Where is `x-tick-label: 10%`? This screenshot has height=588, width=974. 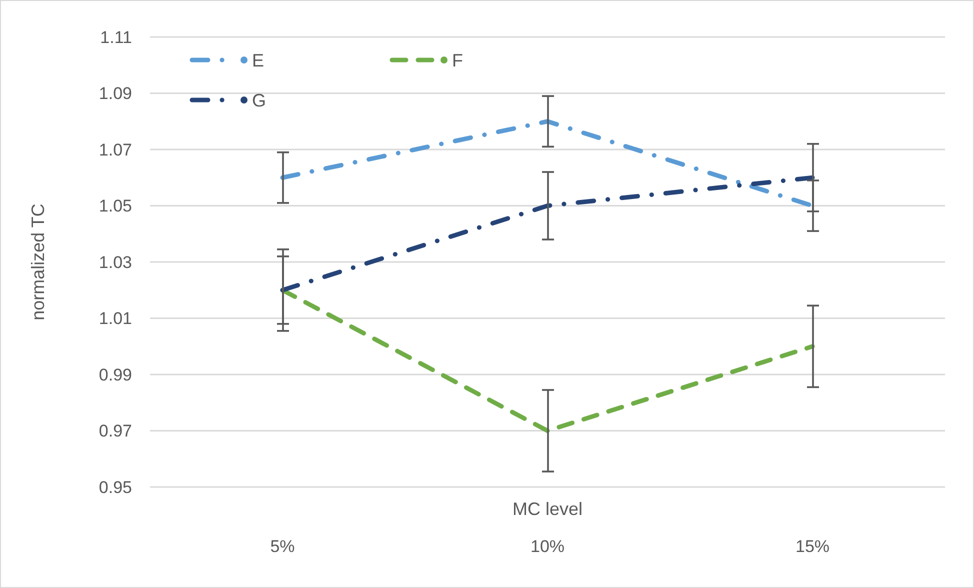 x-tick-label: 10% is located at coordinates (547, 546).